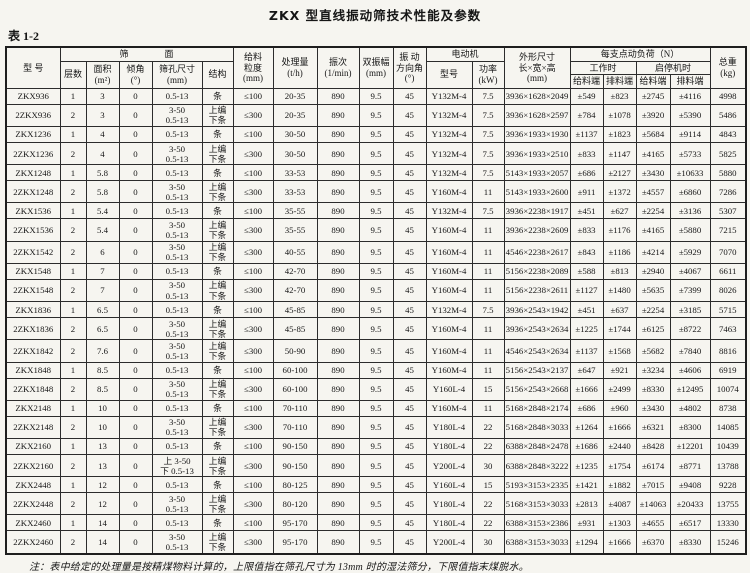 The image size is (750, 573). Describe the element at coordinates (33, 211) in the screenshot. I see `cell-model: ZKX1536` at that location.